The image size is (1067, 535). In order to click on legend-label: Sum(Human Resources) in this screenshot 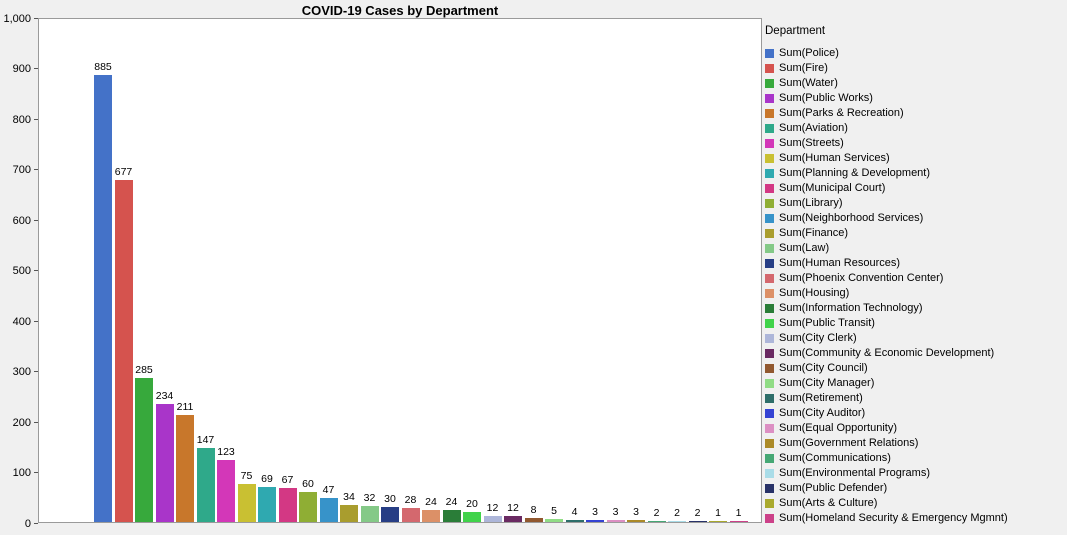, I will do `click(840, 263)`.